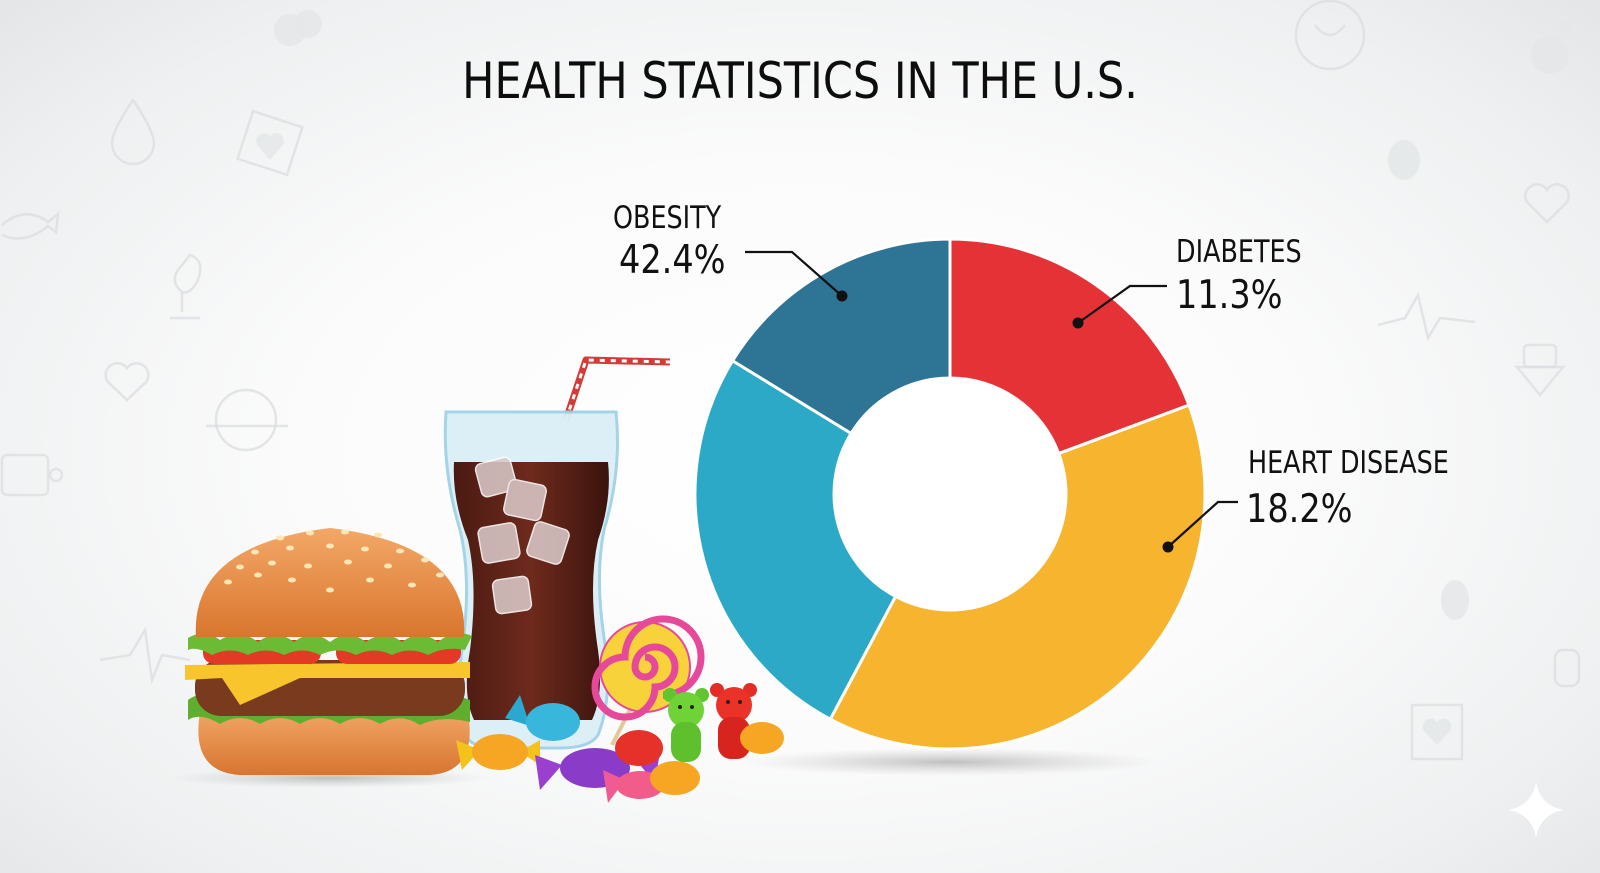 Image resolution: width=1600 pixels, height=873 pixels. I want to click on obesity-label: OBESITY, so click(667, 218).